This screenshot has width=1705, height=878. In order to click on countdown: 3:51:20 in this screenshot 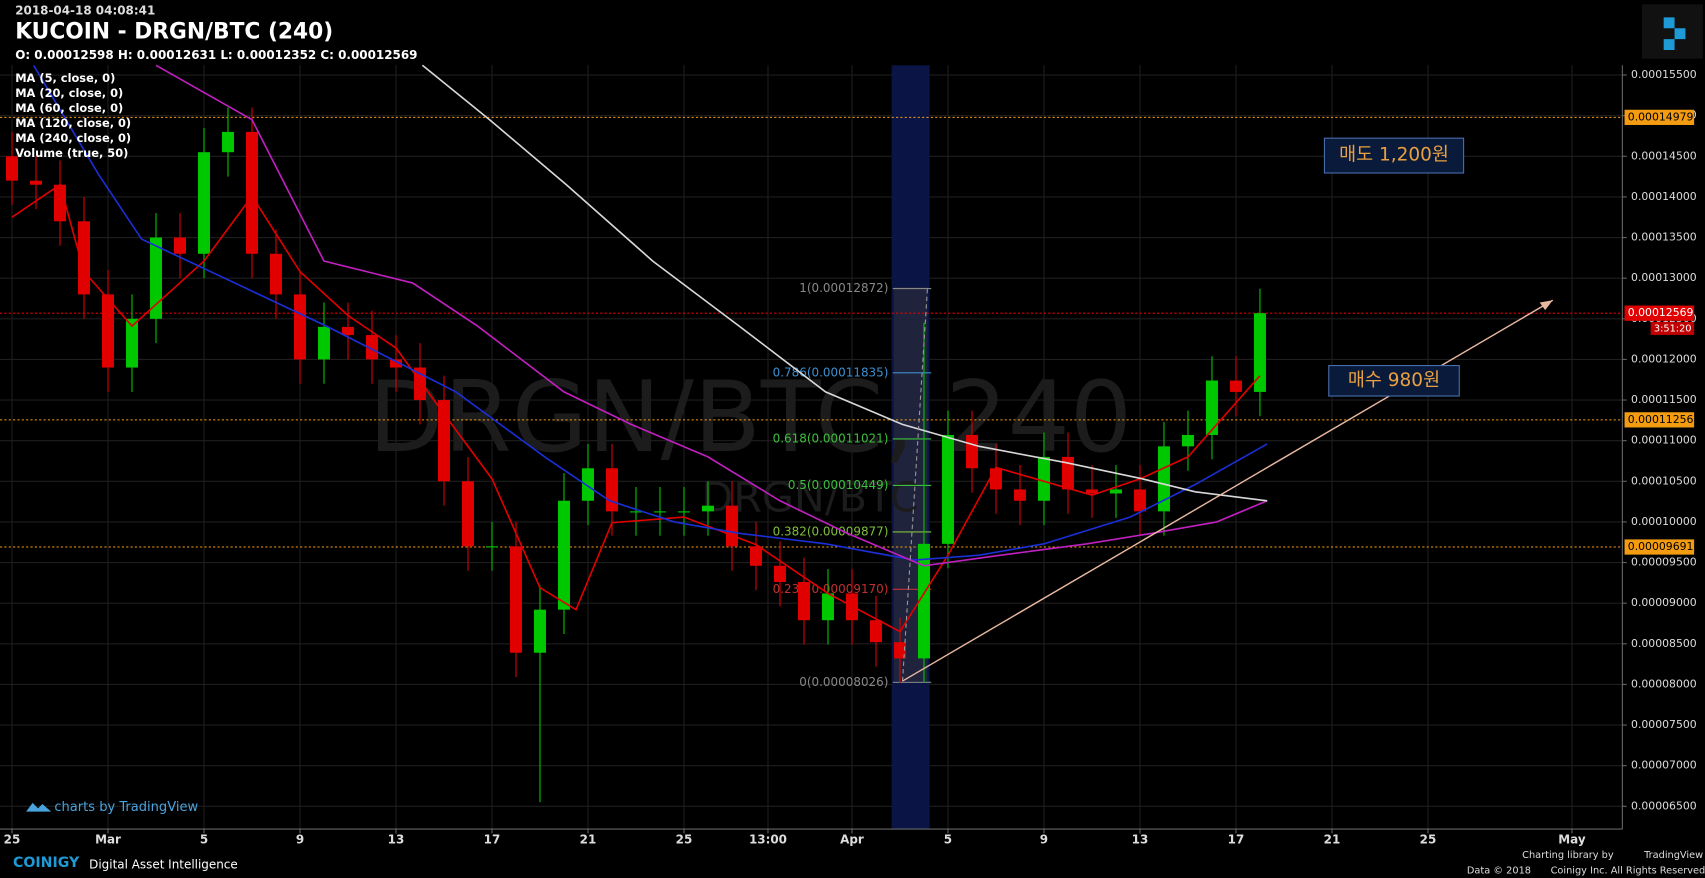, I will do `click(1673, 328)`.